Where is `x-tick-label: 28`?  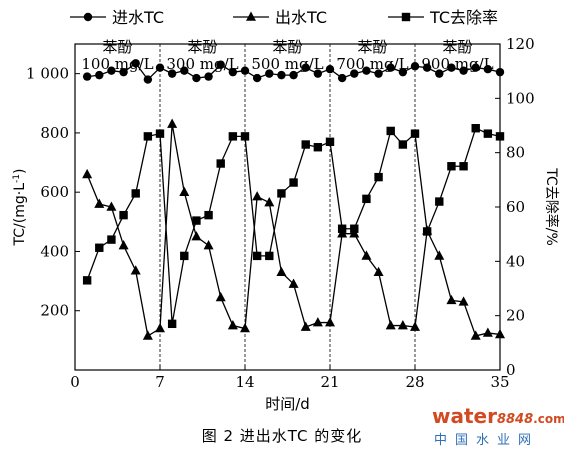 x-tick-label: 28 is located at coordinates (414, 382).